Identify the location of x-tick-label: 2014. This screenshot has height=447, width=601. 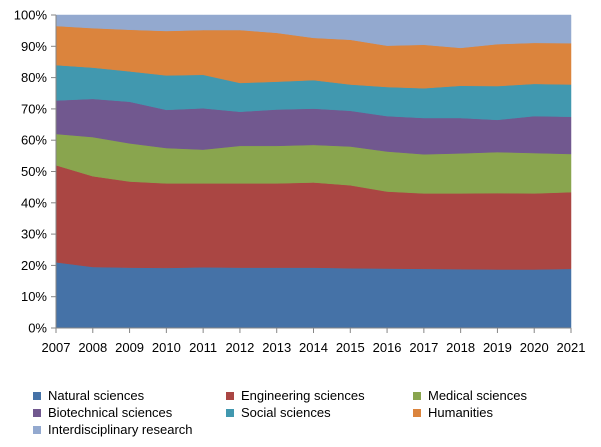
(313, 347).